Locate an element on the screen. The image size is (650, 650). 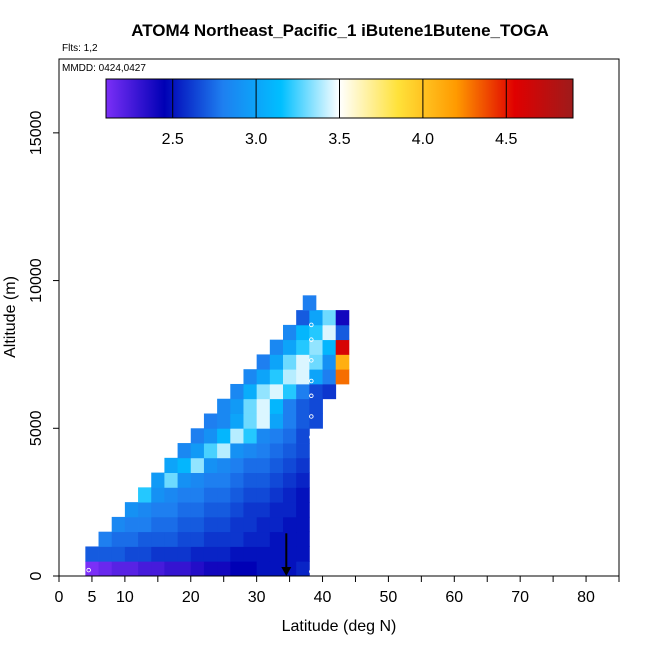
y-tick-label: 10000 is located at coordinates (36, 280).